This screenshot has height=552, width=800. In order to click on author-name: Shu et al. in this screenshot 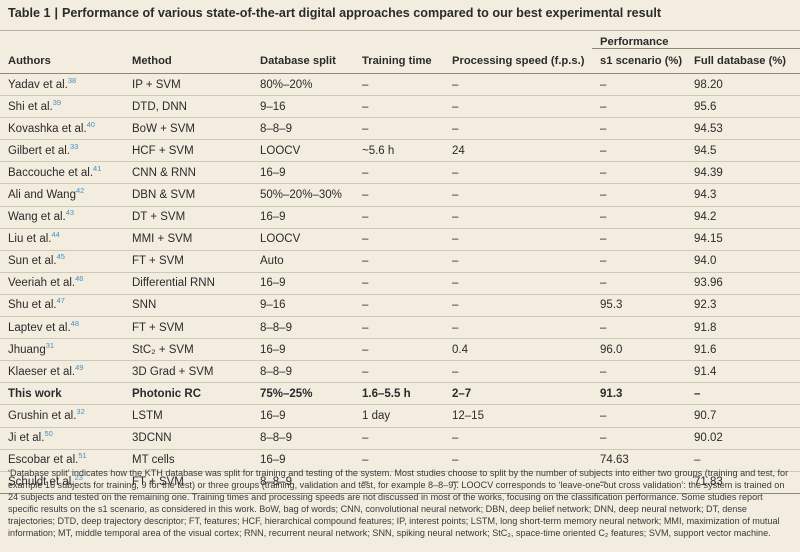, I will do `click(32, 305)`.